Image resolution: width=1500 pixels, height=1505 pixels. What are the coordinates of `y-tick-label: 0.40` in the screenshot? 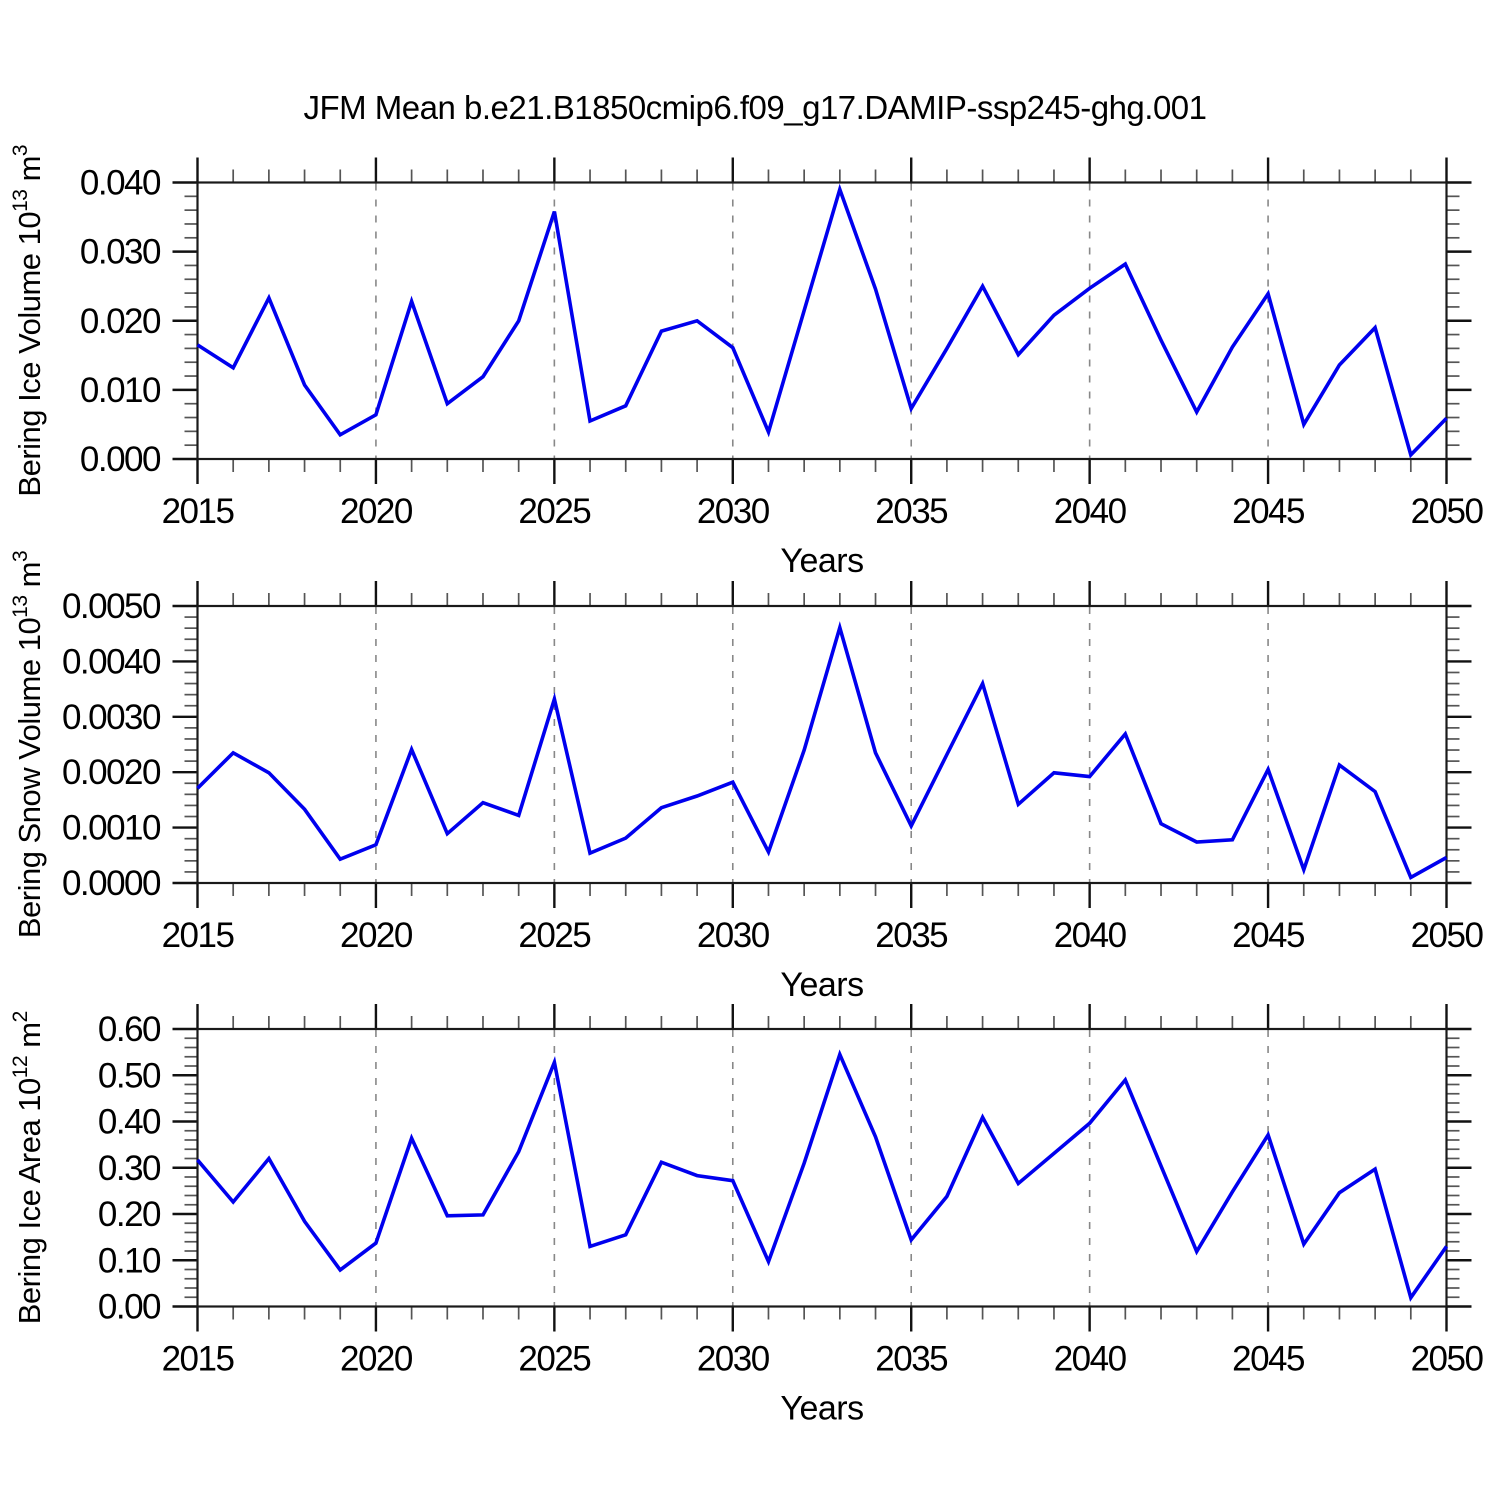 It's located at (129, 1122).